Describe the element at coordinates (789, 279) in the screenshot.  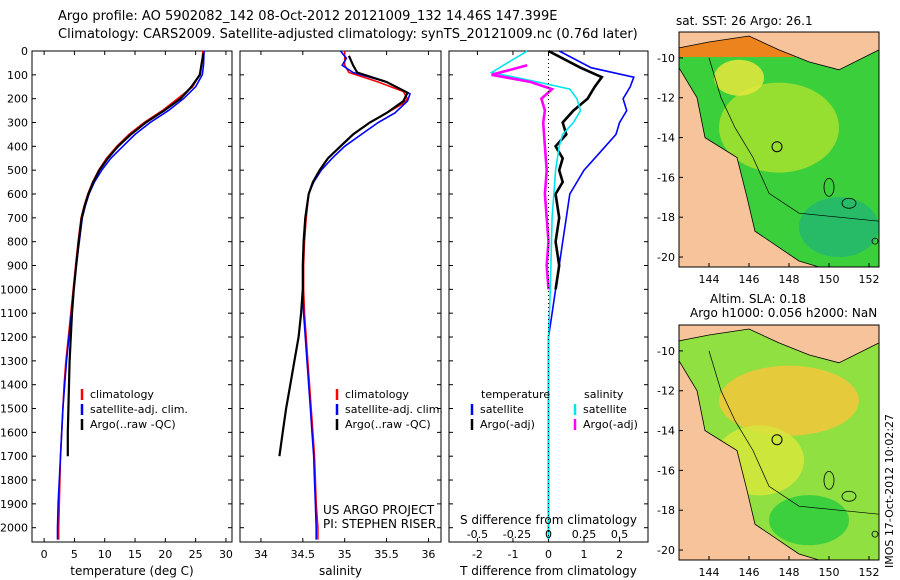
I see `sst-map-xtick-label: 148` at that location.